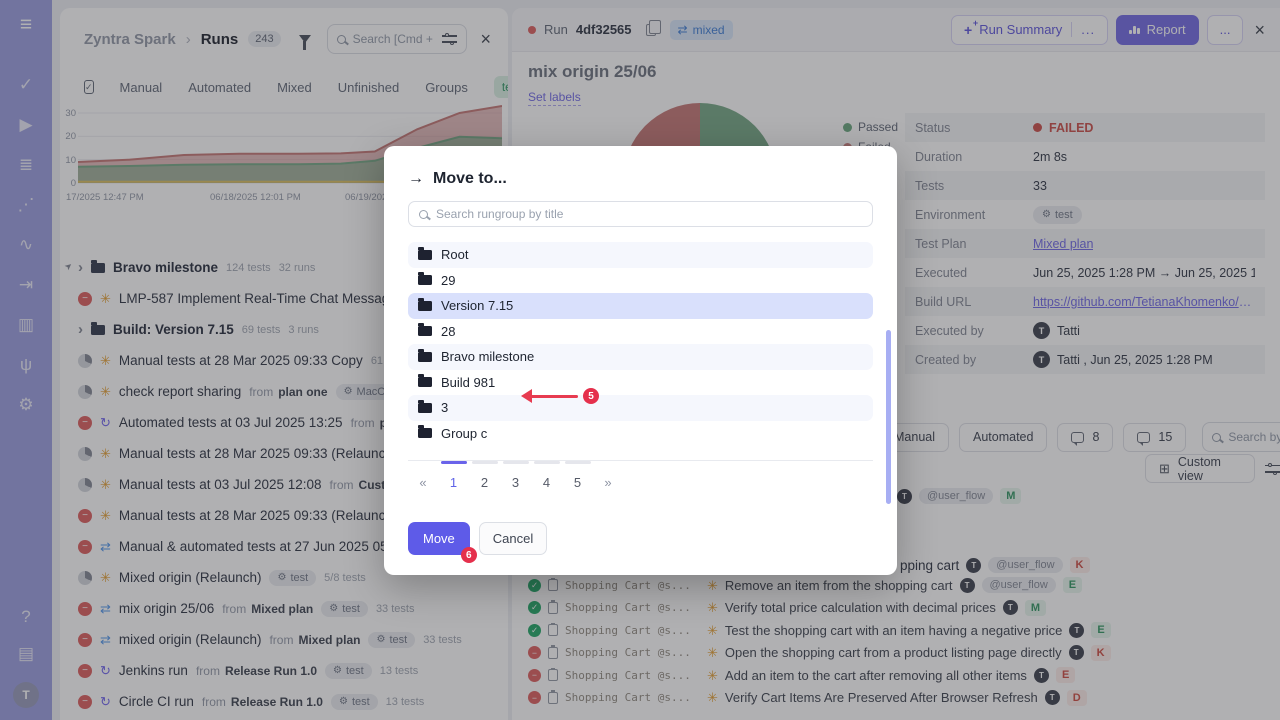 The height and width of the screenshot is (720, 1280). I want to click on reports-icon: ▥, so click(26, 324).